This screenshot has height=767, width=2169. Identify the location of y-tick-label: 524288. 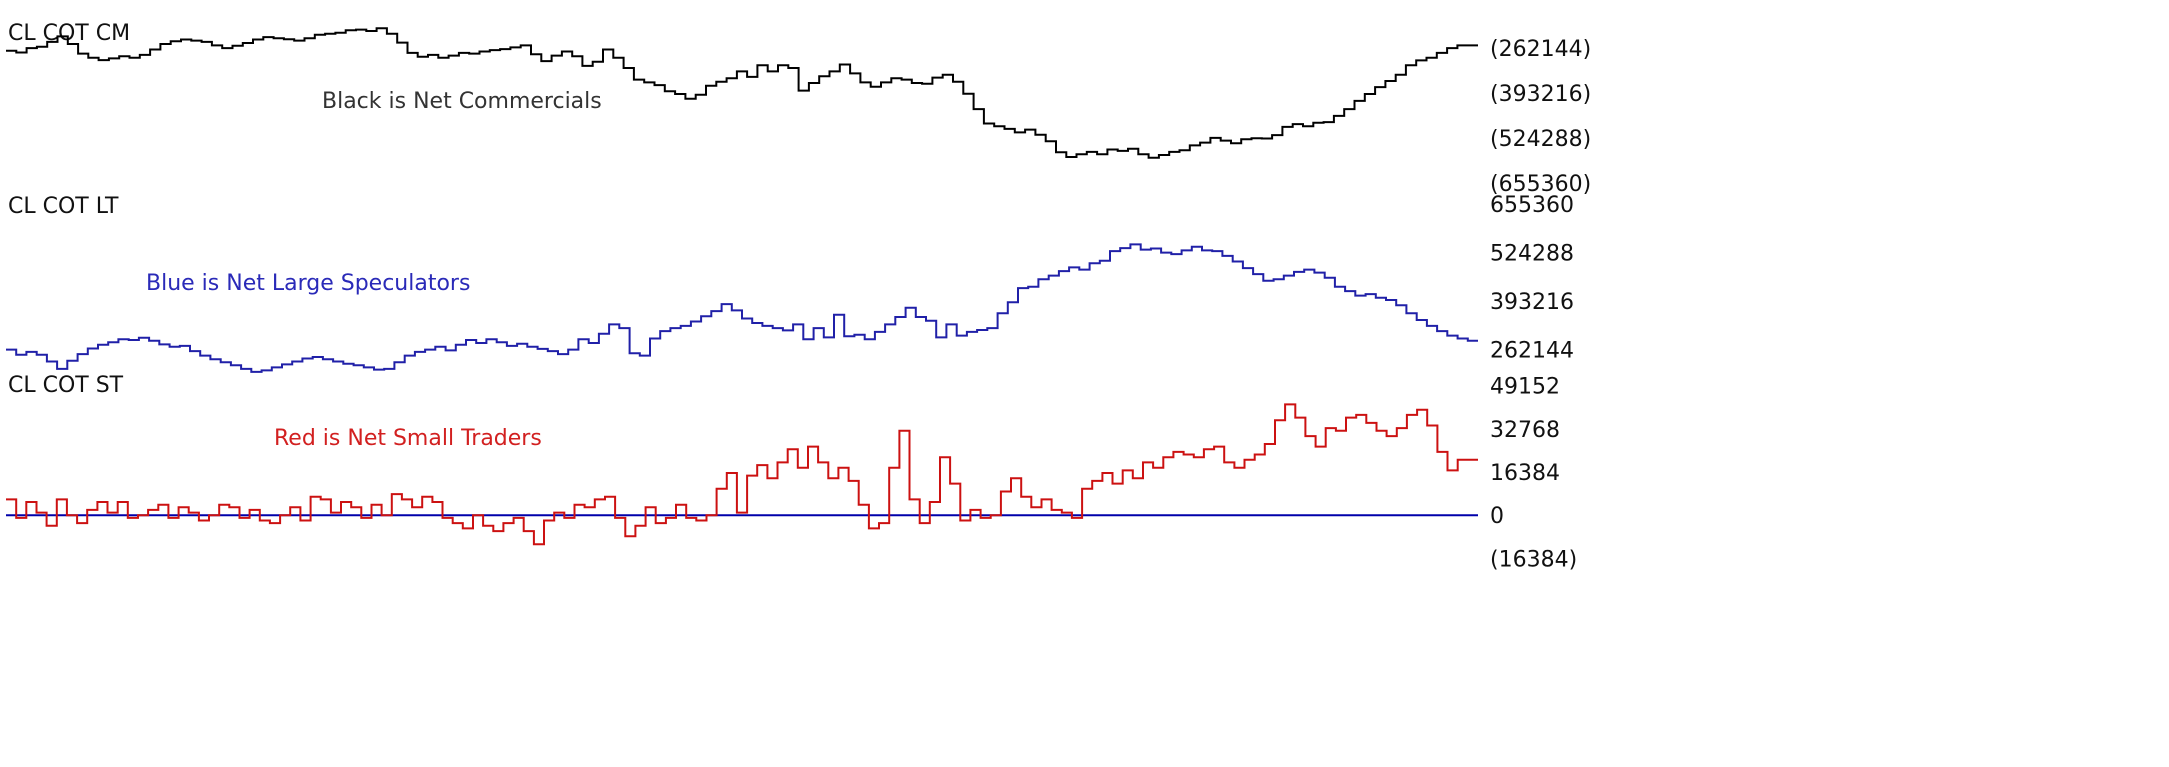
(1532, 253).